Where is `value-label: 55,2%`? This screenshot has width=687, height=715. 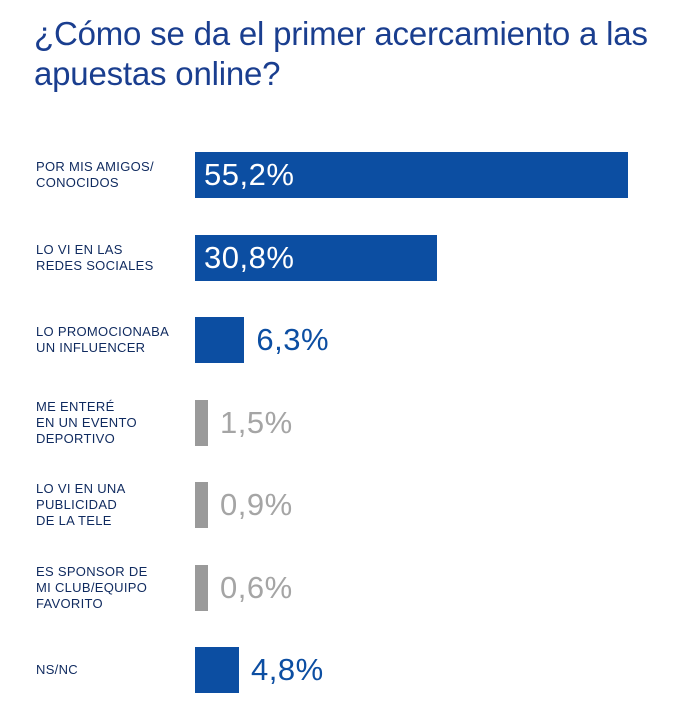
value-label: 55,2% is located at coordinates (249, 174).